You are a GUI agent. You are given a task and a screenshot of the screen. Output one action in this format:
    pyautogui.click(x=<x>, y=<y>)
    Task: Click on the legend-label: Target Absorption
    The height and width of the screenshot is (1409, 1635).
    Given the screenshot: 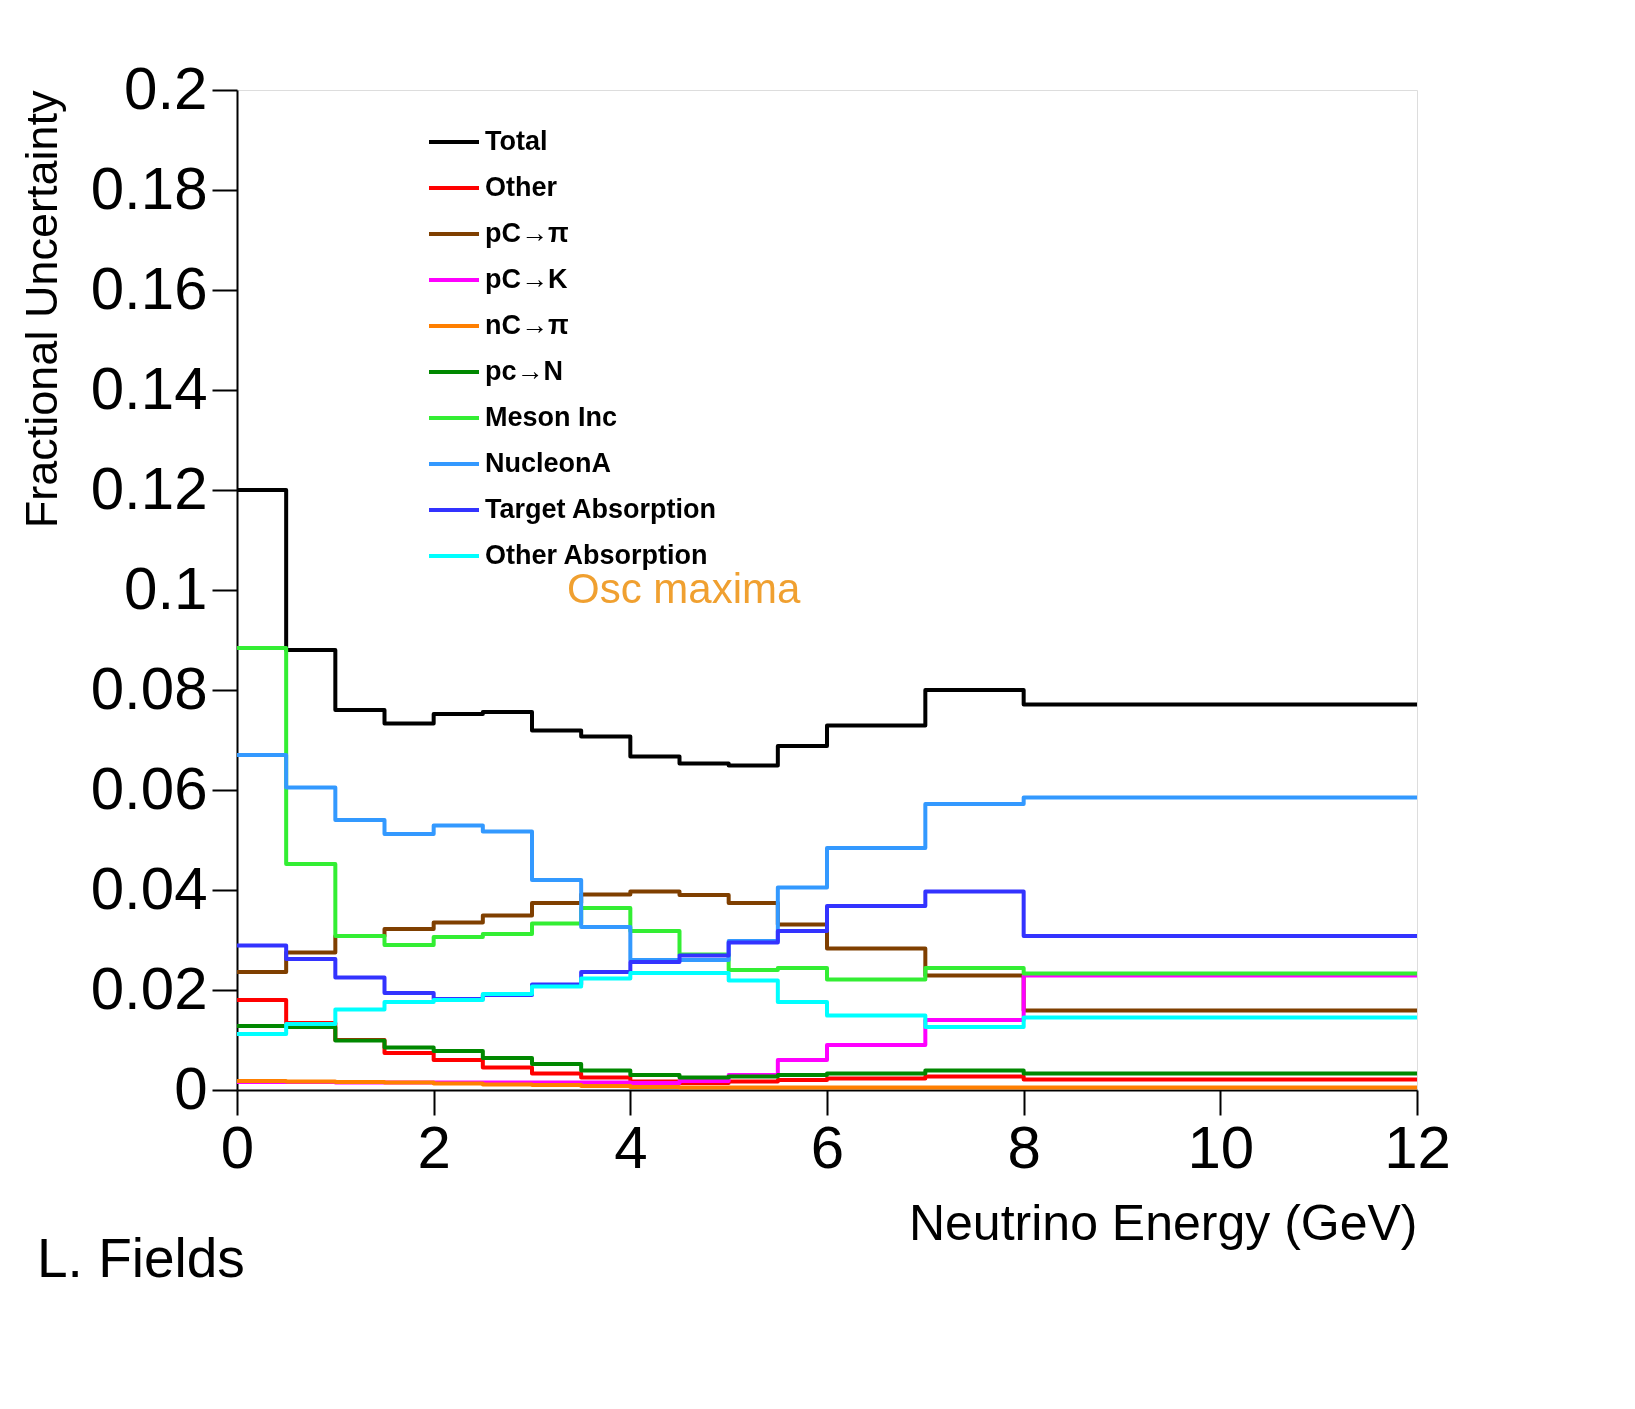 What is the action you would take?
    pyautogui.click(x=600, y=509)
    